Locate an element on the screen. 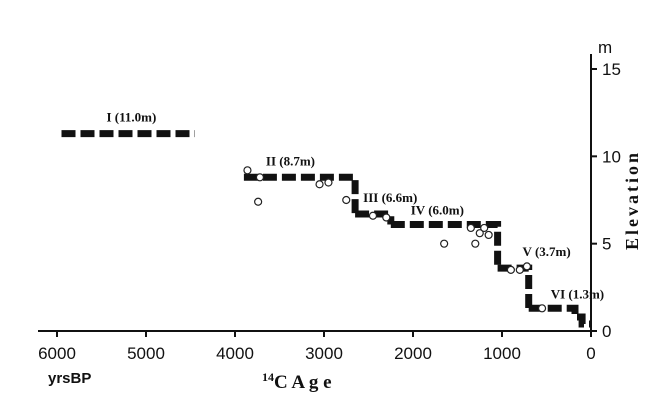 This screenshot has width=650, height=407. y-unit-label: m is located at coordinates (605, 47).